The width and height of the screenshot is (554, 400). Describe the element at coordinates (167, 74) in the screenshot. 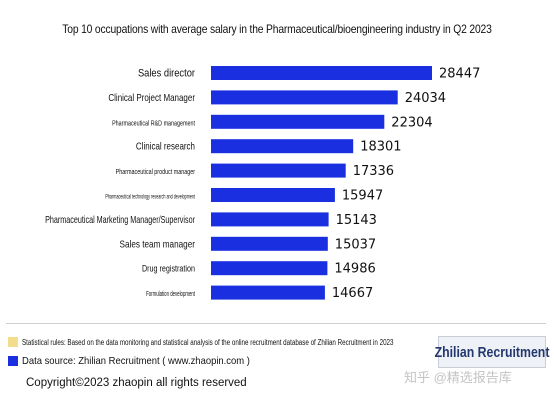

I see `category-label: Sales director` at that location.